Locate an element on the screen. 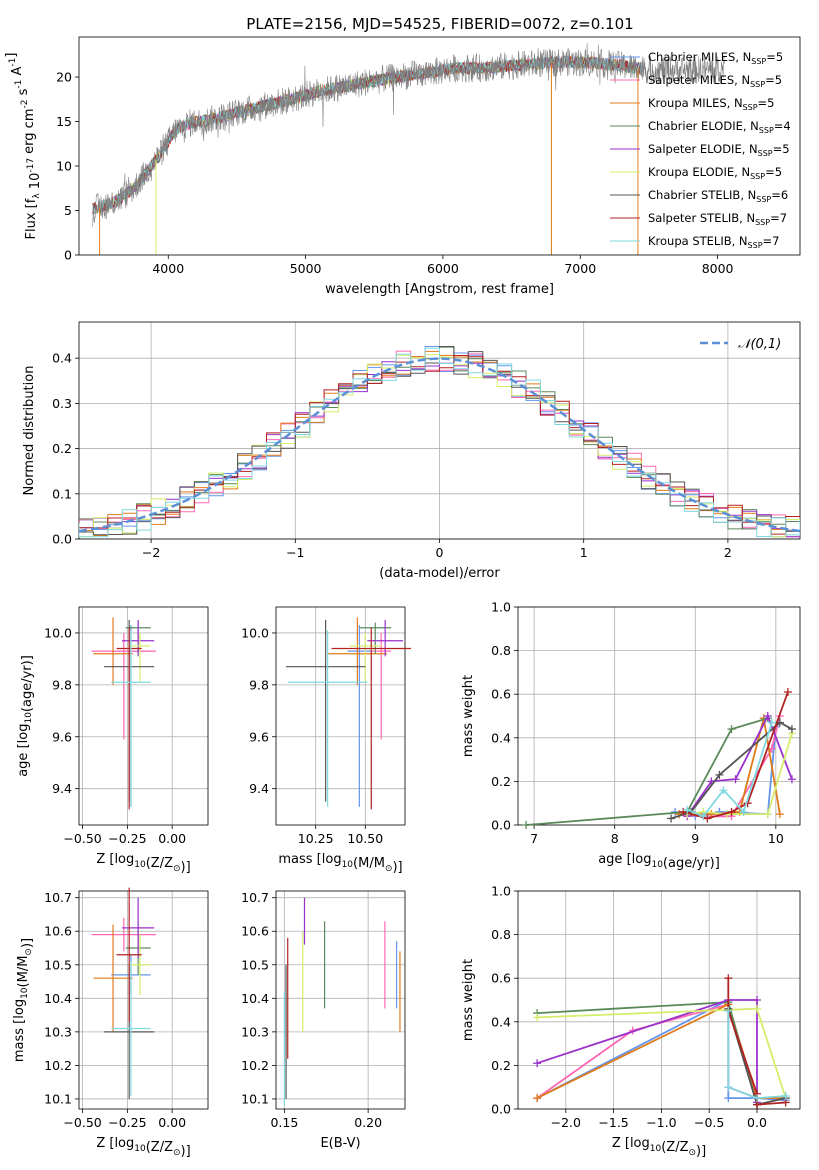 This screenshot has height=1170, width=819. x-axis-label: wavelength [Angstrom, rest frame] is located at coordinates (439, 289).